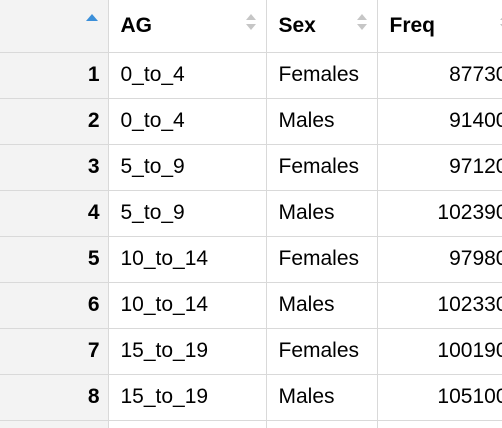  What do you see at coordinates (439, 424) in the screenshot?
I see `cell-freq` at bounding box center [439, 424].